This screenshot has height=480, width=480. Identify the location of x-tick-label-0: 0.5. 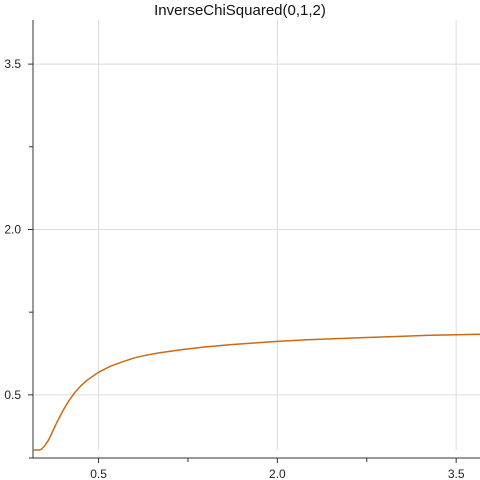
(98, 473).